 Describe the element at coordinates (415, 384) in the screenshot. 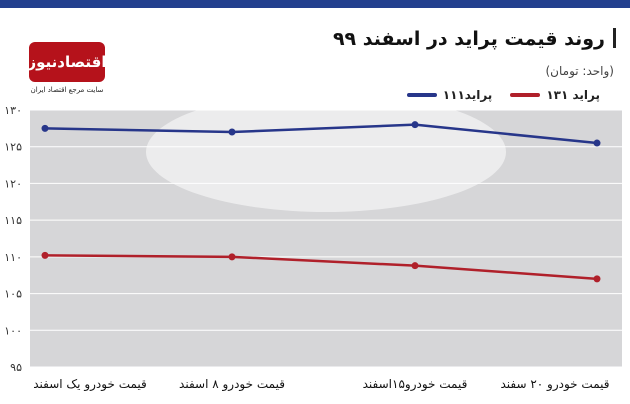

I see `x-tick-label: قیمت خودرو۱۵اسفند` at that location.